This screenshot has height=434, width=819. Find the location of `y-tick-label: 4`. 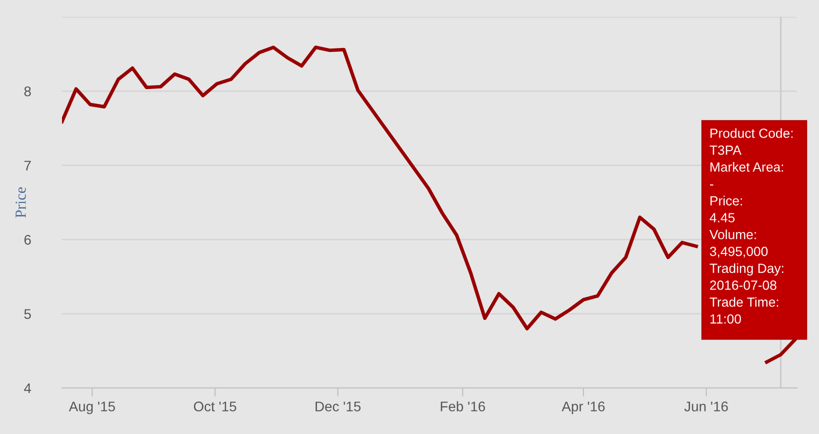

y-tick-label: 4 is located at coordinates (28, 388).